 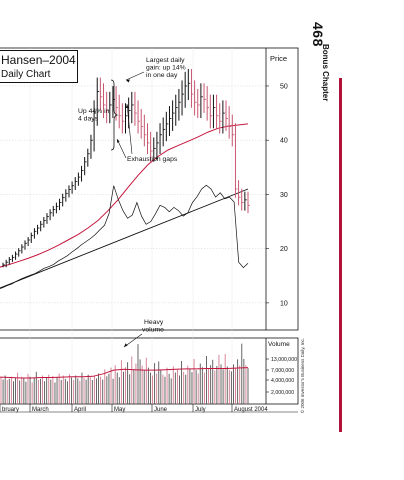 I want to click on price-tick-label: 30, so click(x=284, y=195).